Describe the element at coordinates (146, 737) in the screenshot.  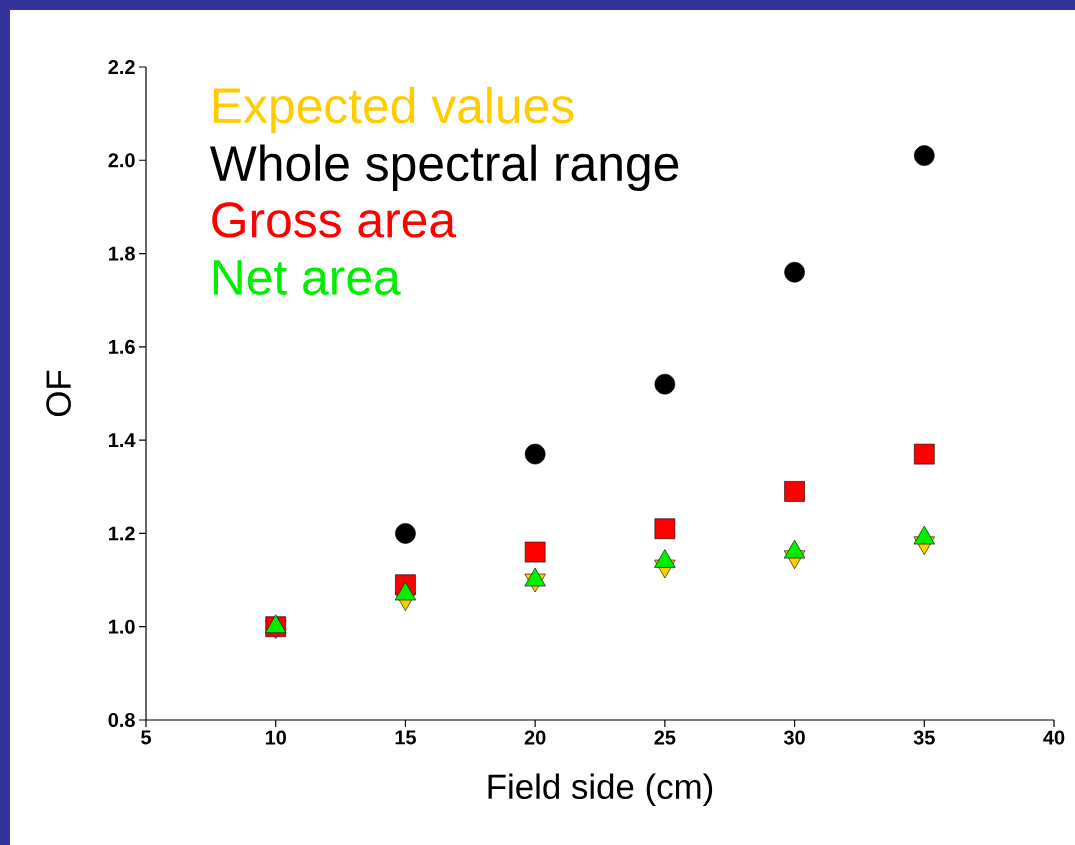
I see `x-tick-label: 5` at that location.